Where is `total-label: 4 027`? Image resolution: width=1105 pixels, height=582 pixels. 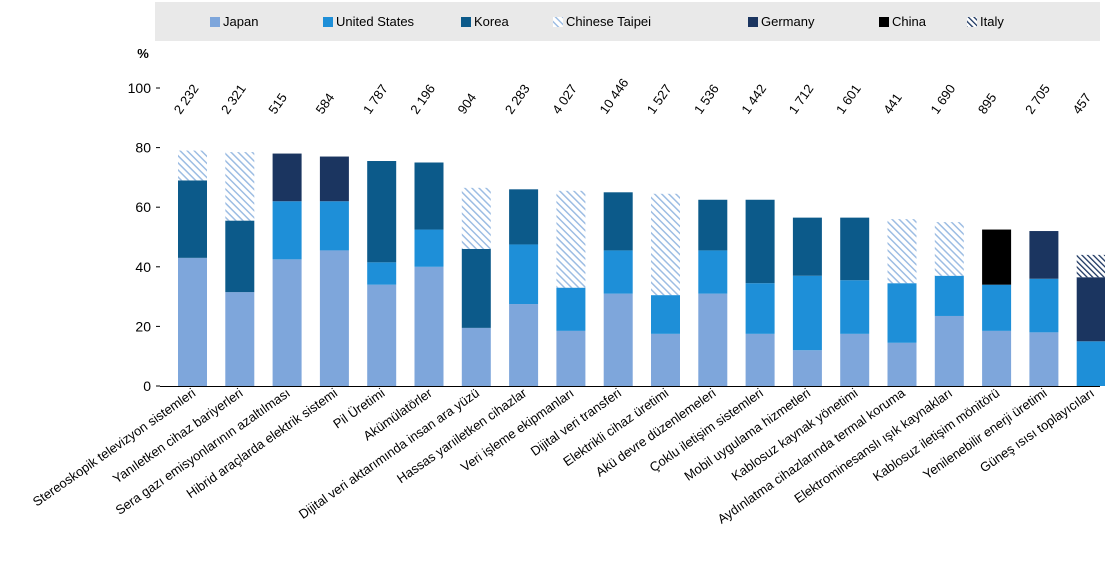 total-label: 4 027 is located at coordinates (564, 98).